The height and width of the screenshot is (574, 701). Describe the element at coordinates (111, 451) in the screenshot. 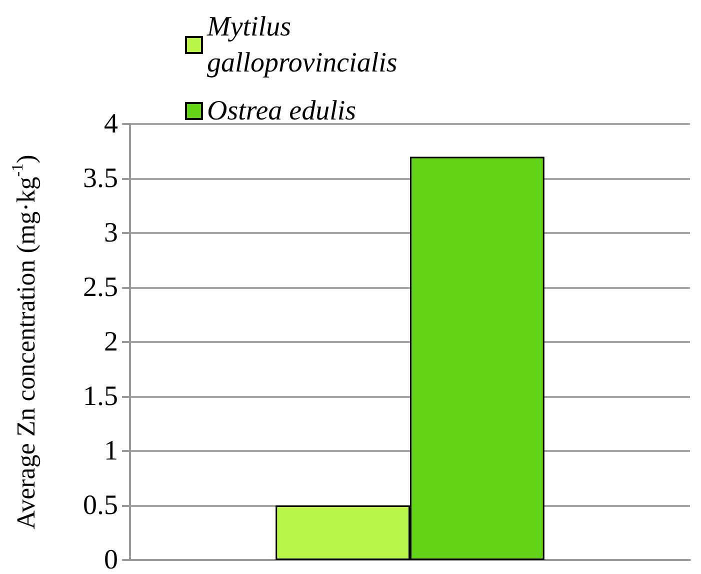

I see `y-tick-label: 1` at that location.